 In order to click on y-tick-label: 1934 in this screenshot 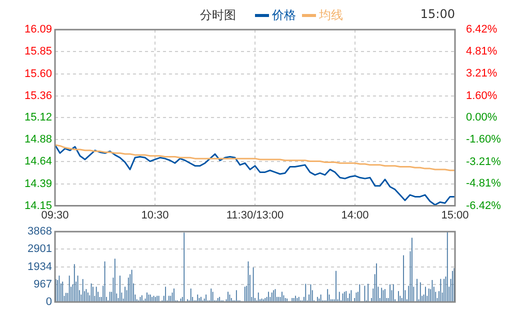, I will do `click(40, 266)`.